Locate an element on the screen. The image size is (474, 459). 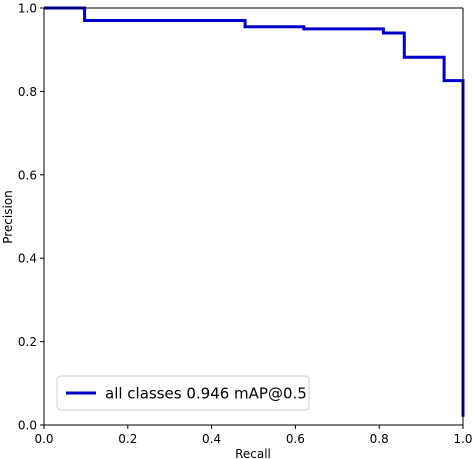
x-tick-label: 0.8 is located at coordinates (379, 439).